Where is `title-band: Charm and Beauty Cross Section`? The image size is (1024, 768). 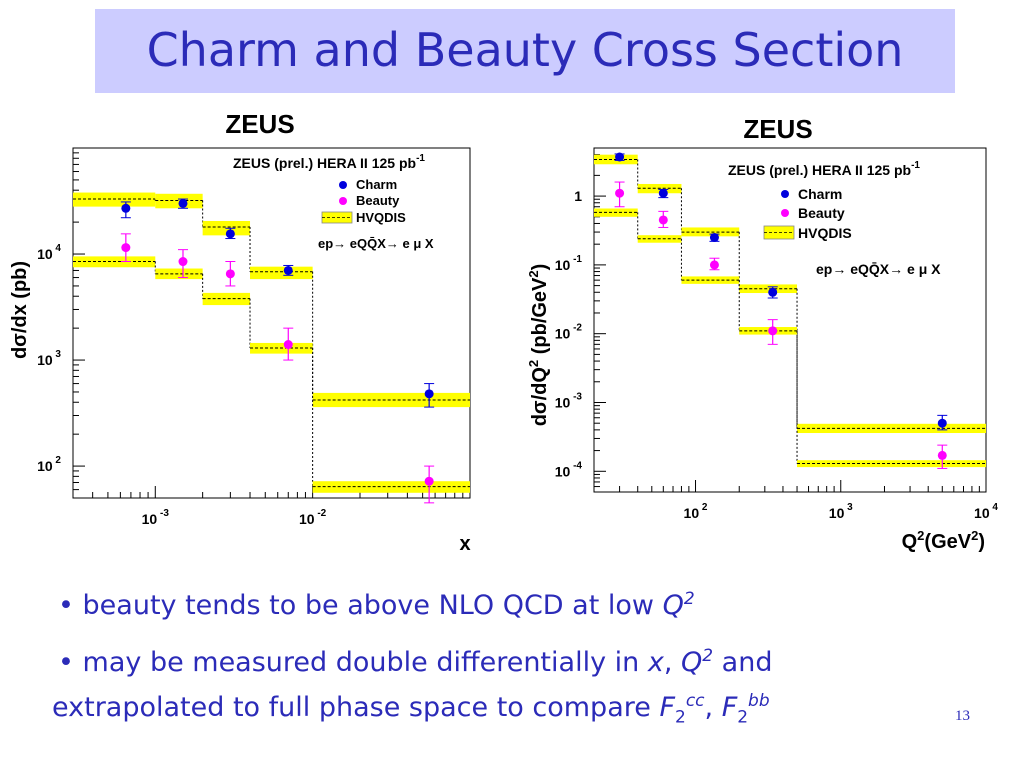 title-band: Charm and Beauty Cross Section is located at coordinates (525, 51).